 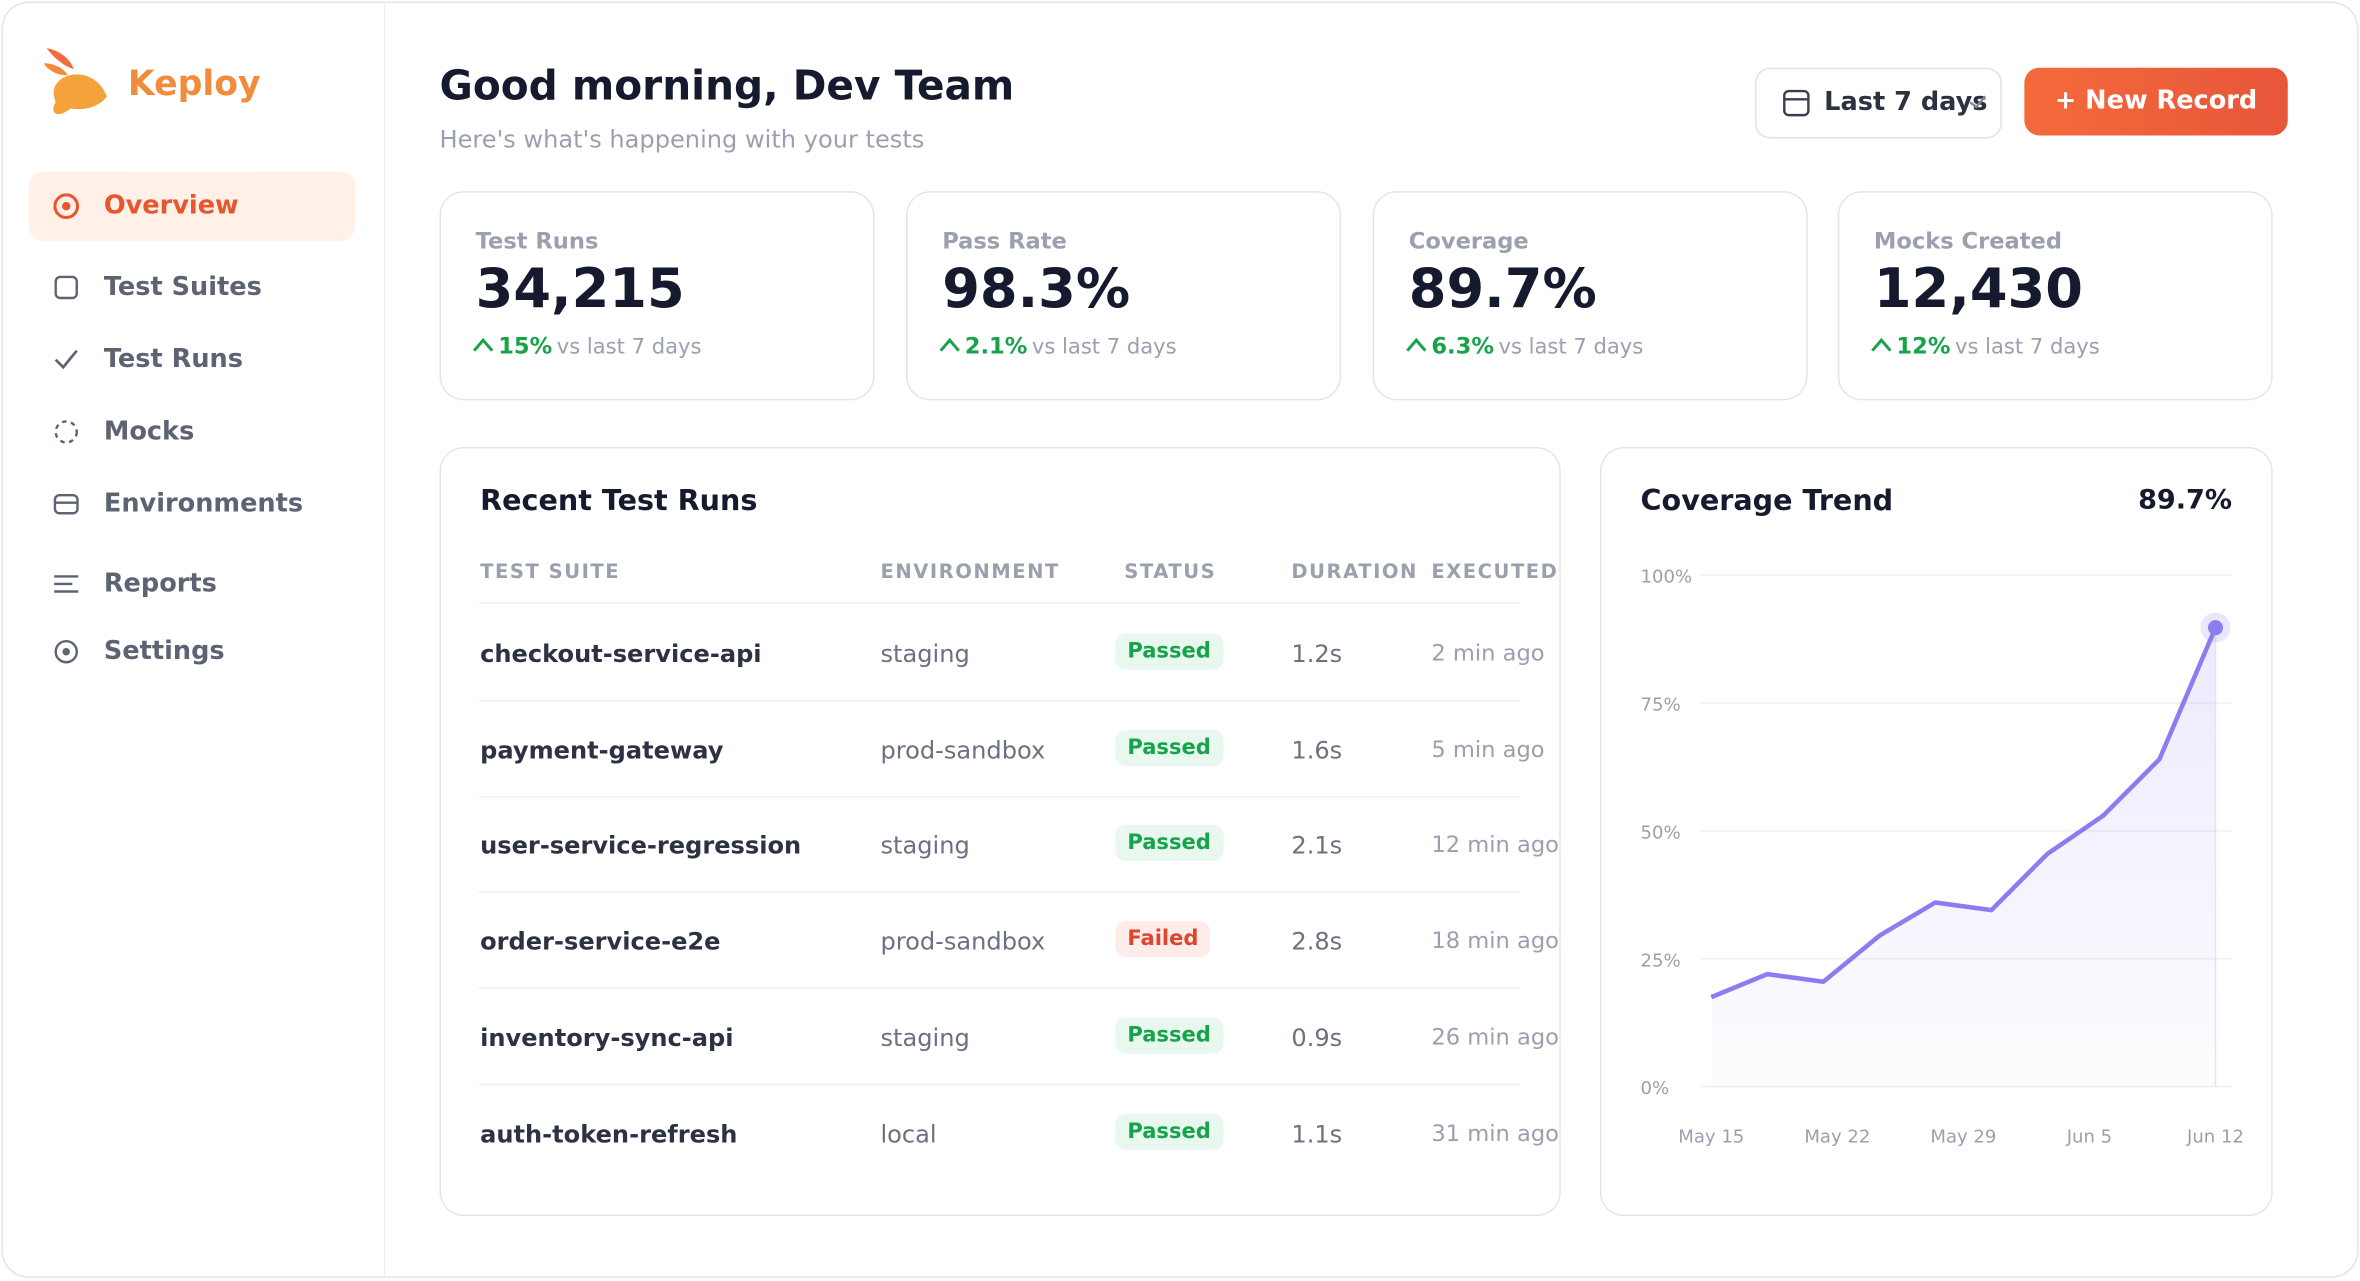 I want to click on date-range: Last 7 days, so click(x=1878, y=103).